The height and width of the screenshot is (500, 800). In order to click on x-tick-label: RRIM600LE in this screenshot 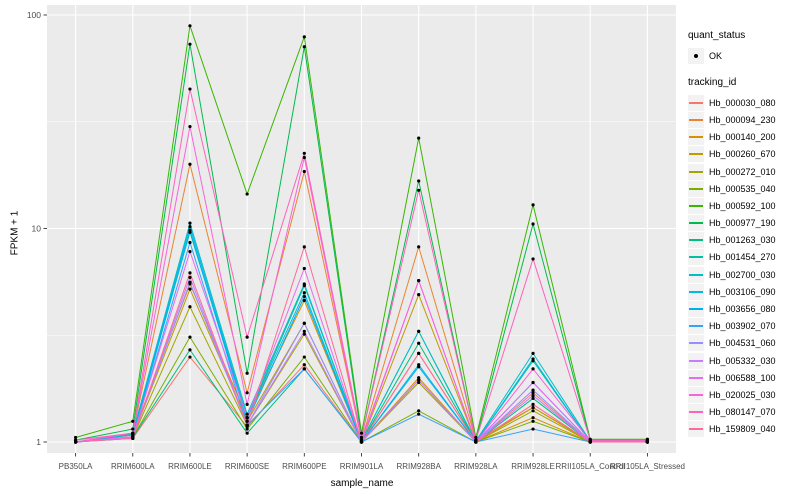, I will do `click(190, 466)`.